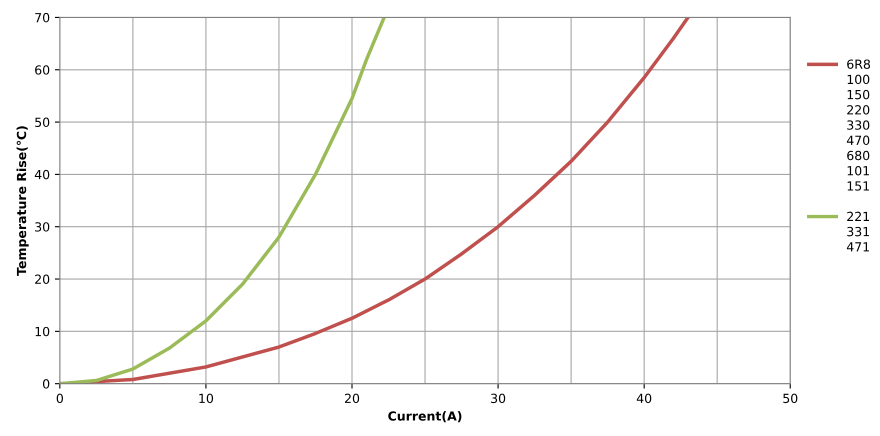 The image size is (880, 436). What do you see at coordinates (790, 399) in the screenshot?
I see `x-tick-label: 50` at bounding box center [790, 399].